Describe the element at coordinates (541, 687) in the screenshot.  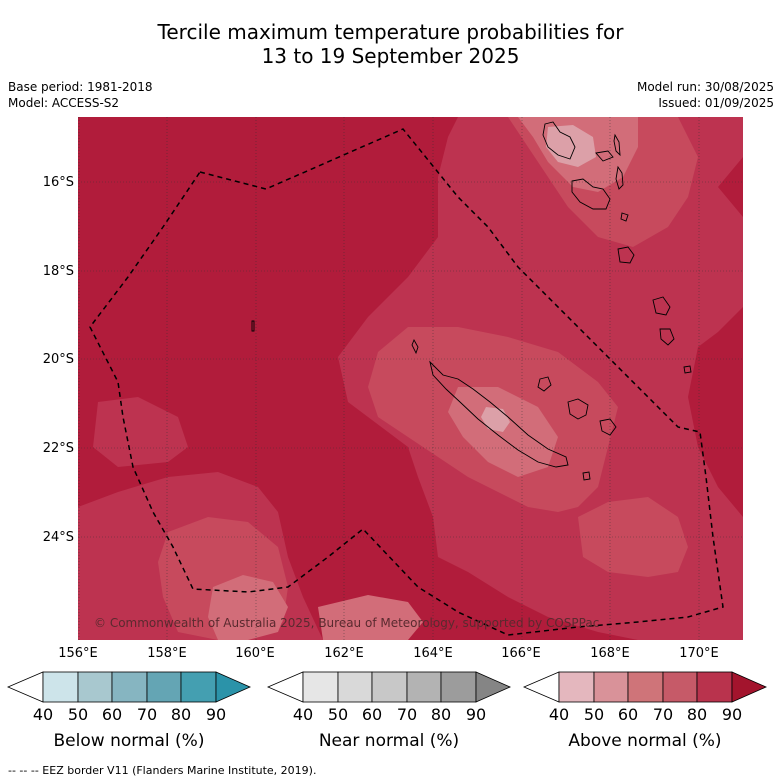
I see `above-swatch-under` at that location.